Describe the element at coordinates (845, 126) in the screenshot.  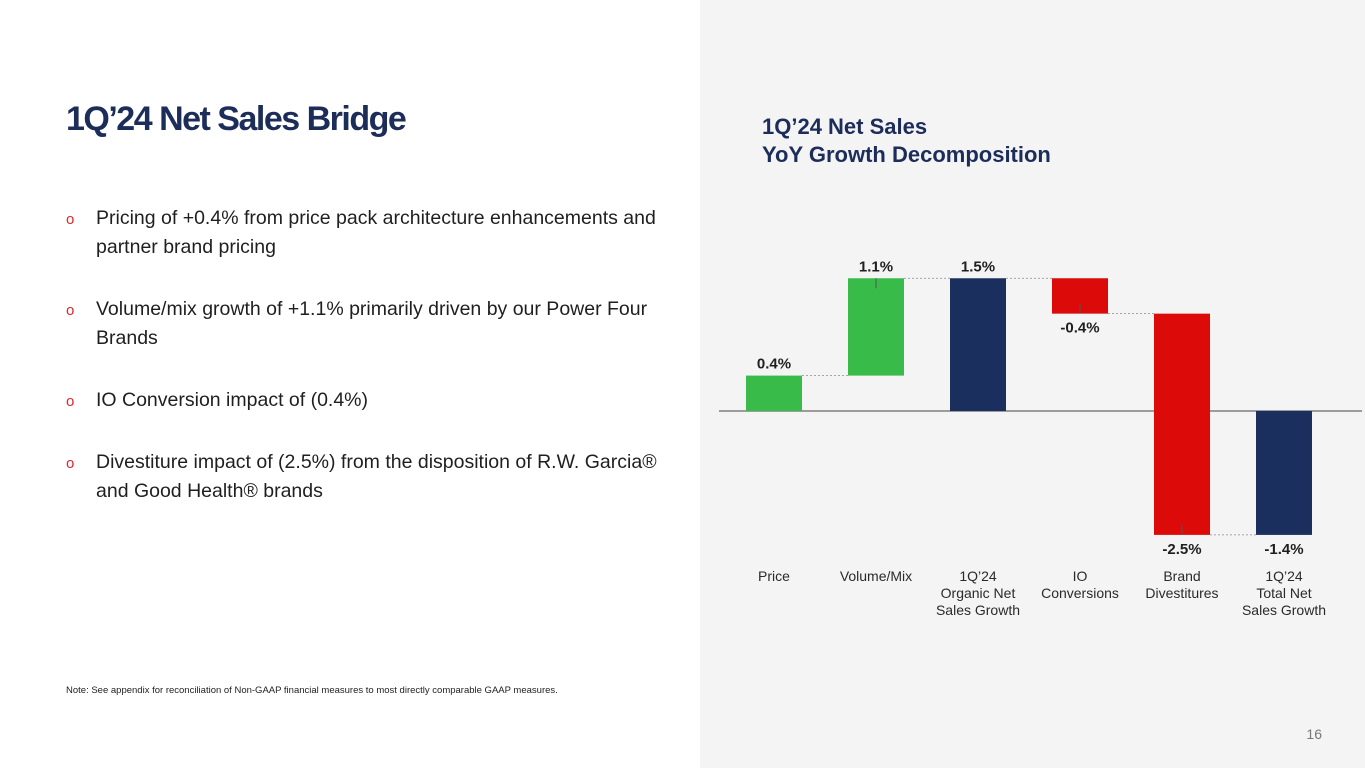
I see `chart-title-line-1: 1Q’24 Net Sales` at that location.